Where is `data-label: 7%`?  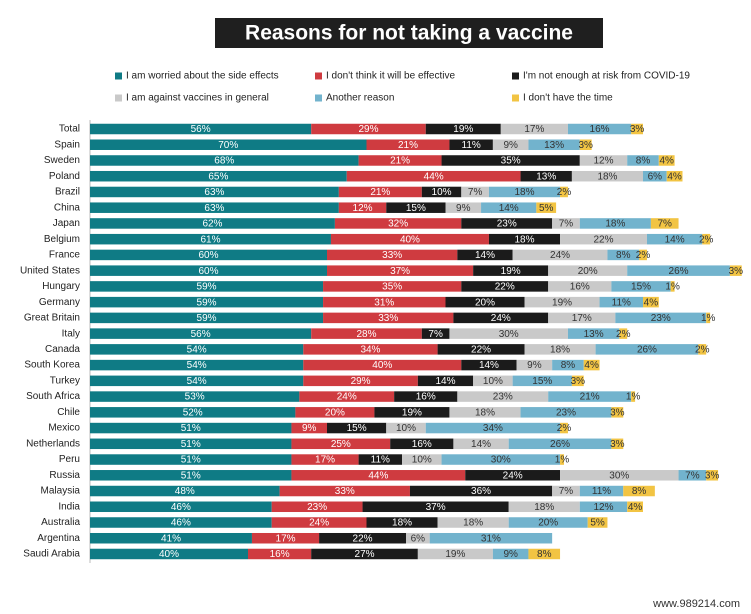
data-label: 7% is located at coordinates (566, 224).